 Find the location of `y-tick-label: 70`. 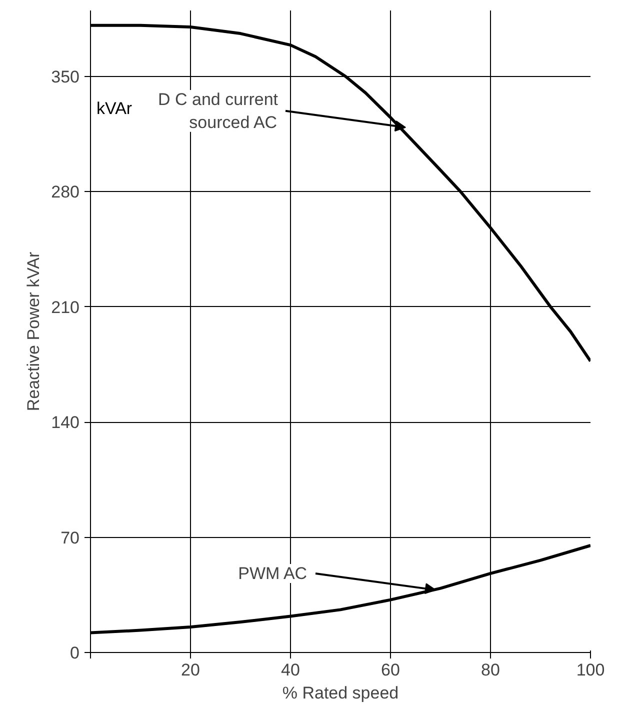

y-tick-label: 70 is located at coordinates (70, 538).